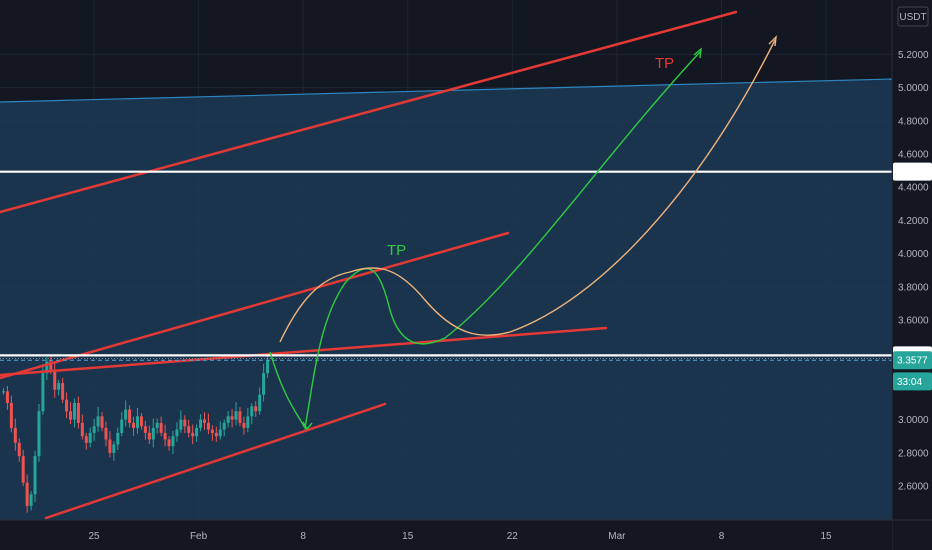  Describe the element at coordinates (255, 305) in the screenshot. I see `trend-line-middle` at that location.